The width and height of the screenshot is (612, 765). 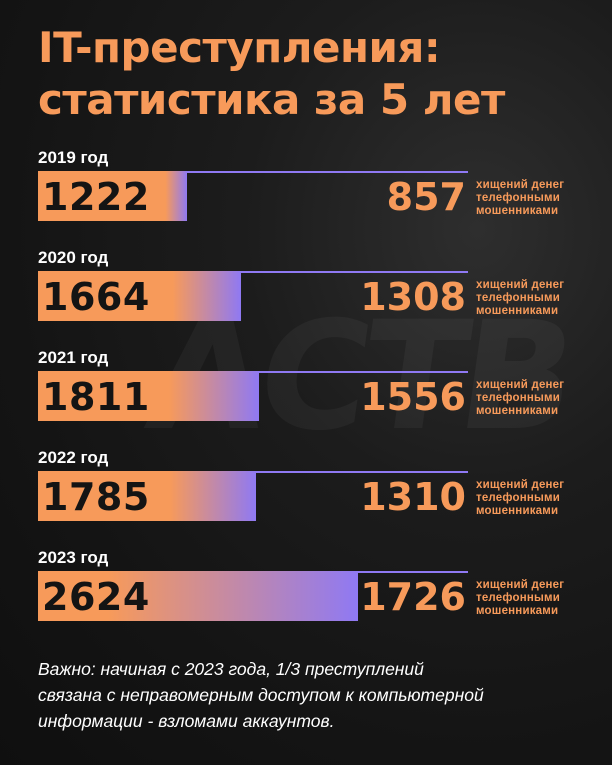 I want to click on total-value-label: 2624, so click(x=96, y=597).